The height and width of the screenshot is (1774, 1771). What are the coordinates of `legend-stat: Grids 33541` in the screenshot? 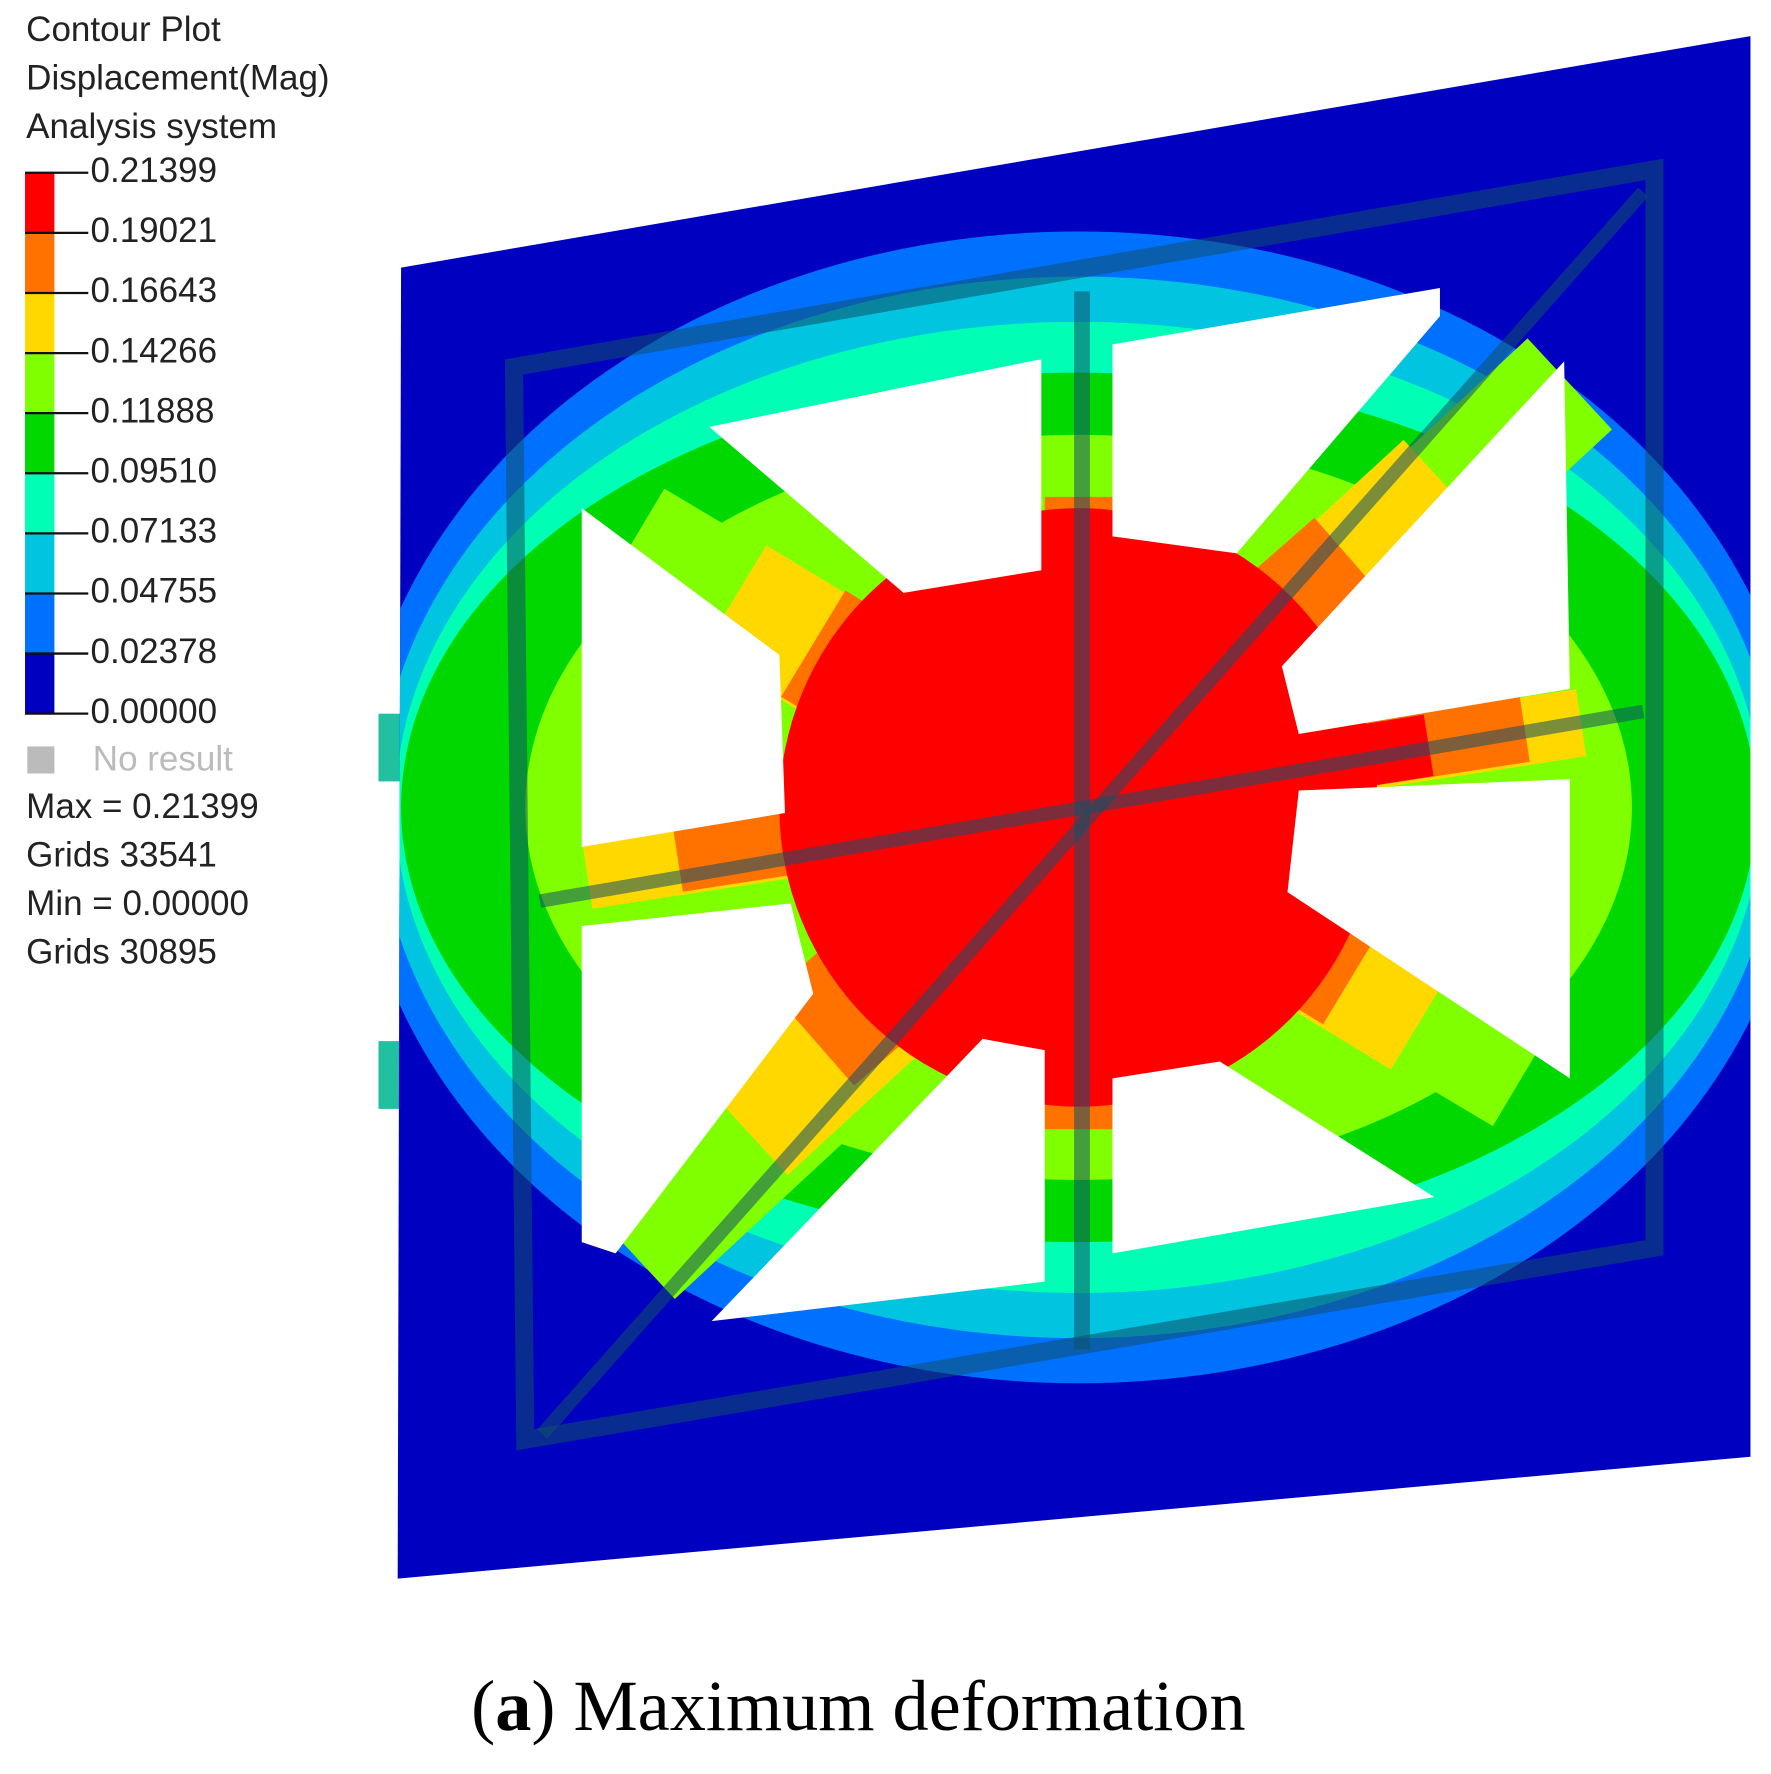 It's located at (121, 854).